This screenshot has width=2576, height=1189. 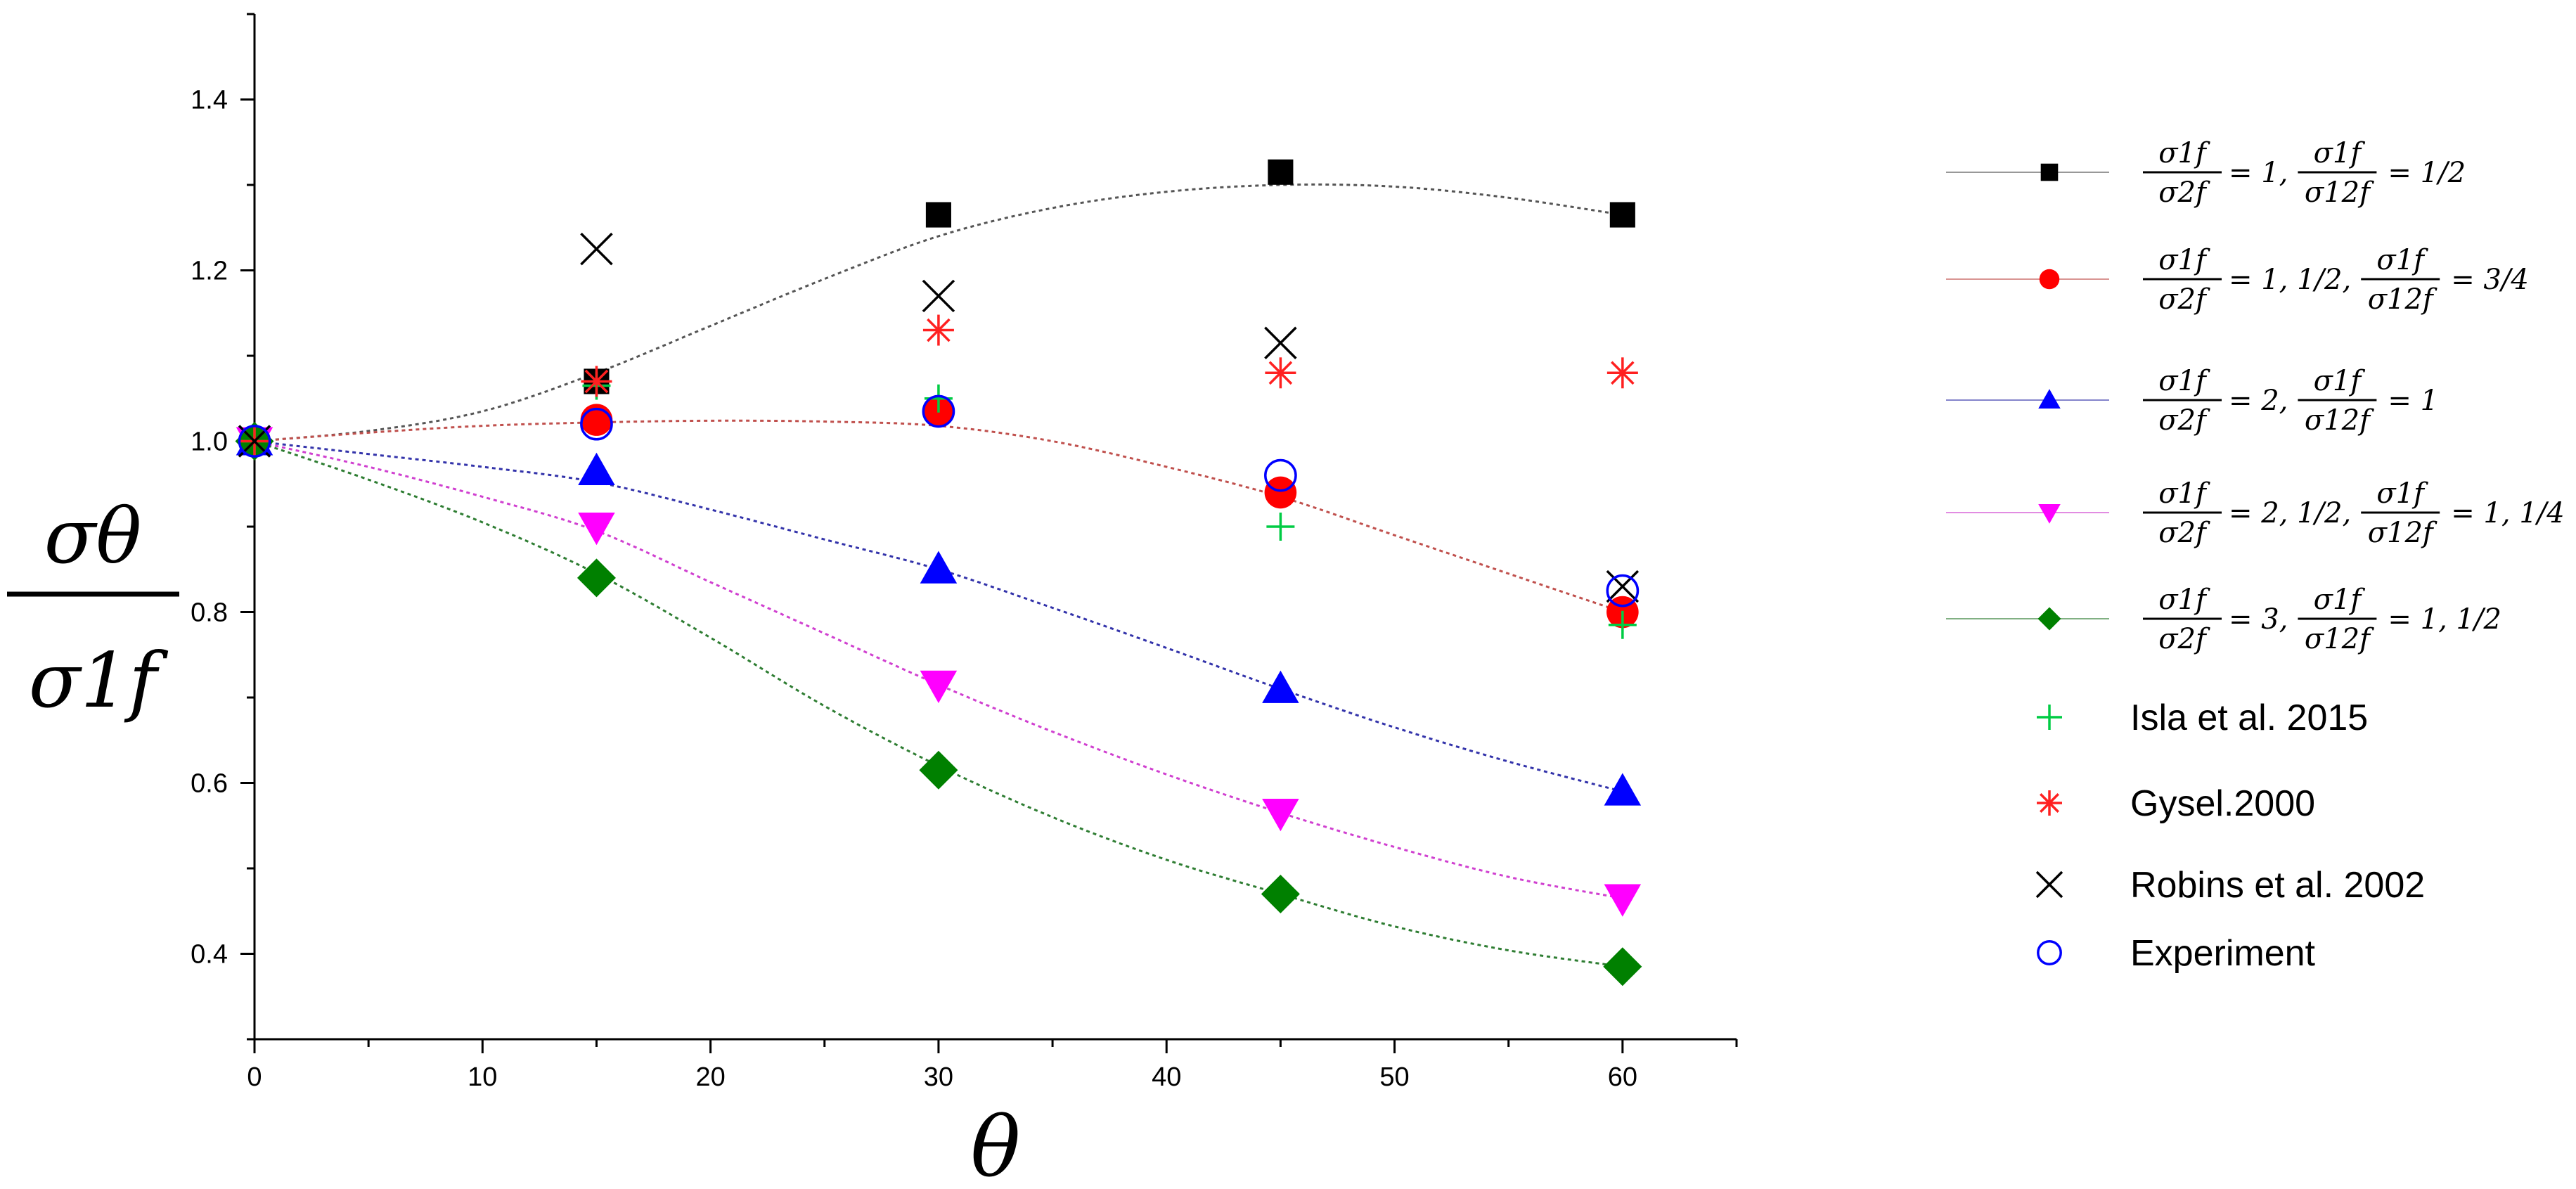 What do you see at coordinates (209, 442) in the screenshot?
I see `y-tick-label: 1.0` at bounding box center [209, 442].